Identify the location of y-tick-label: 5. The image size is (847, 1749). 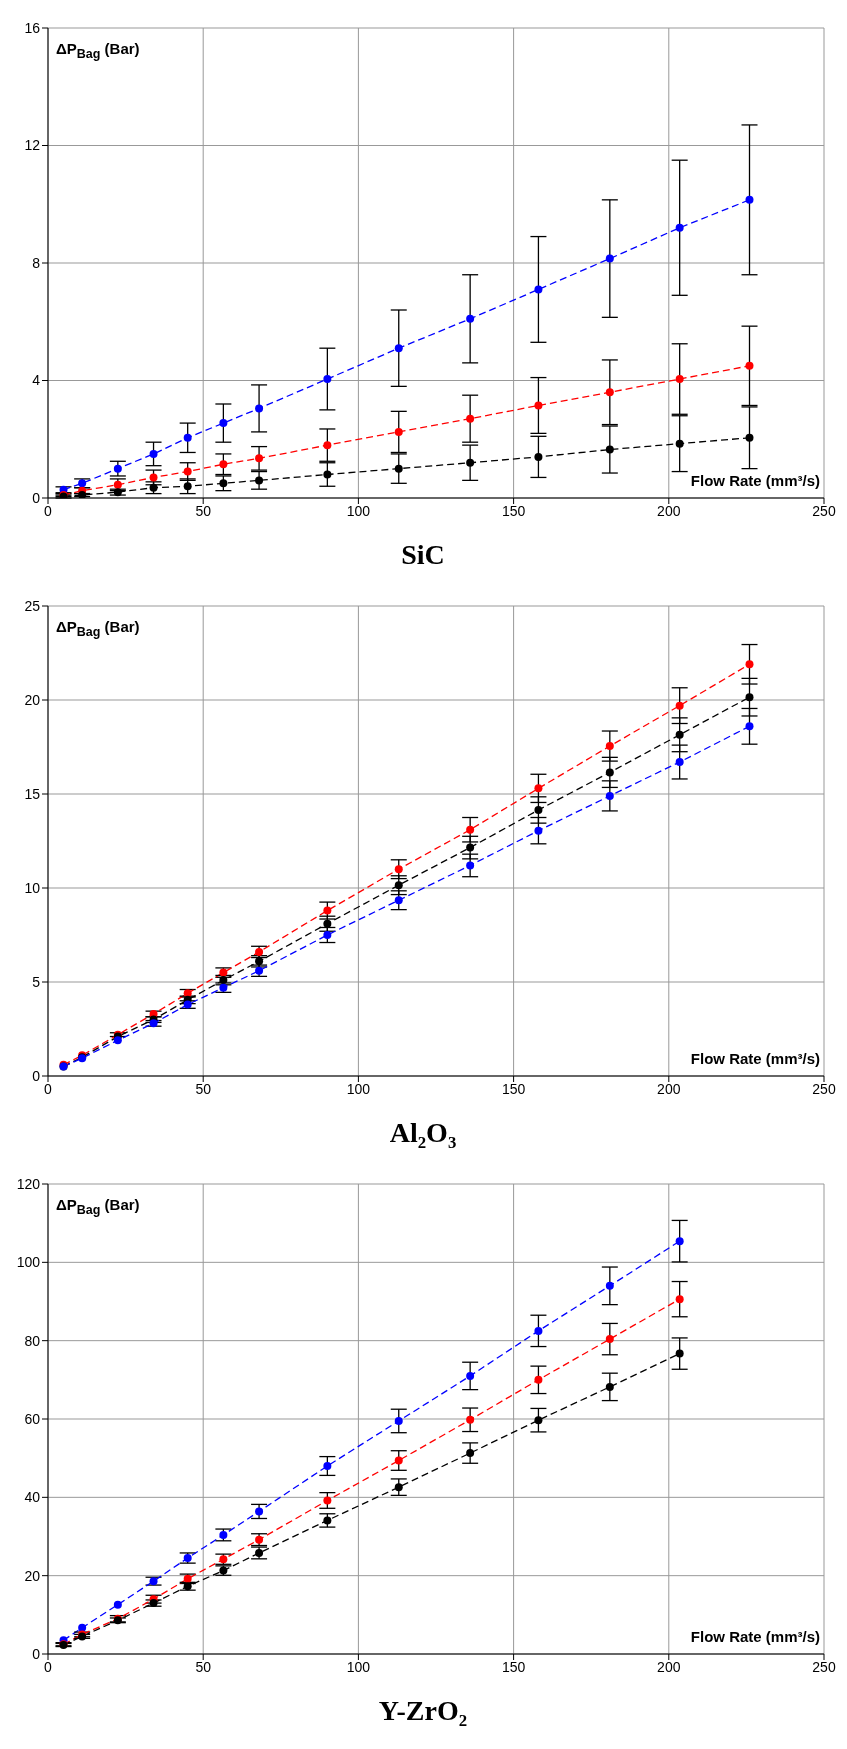
(36, 981).